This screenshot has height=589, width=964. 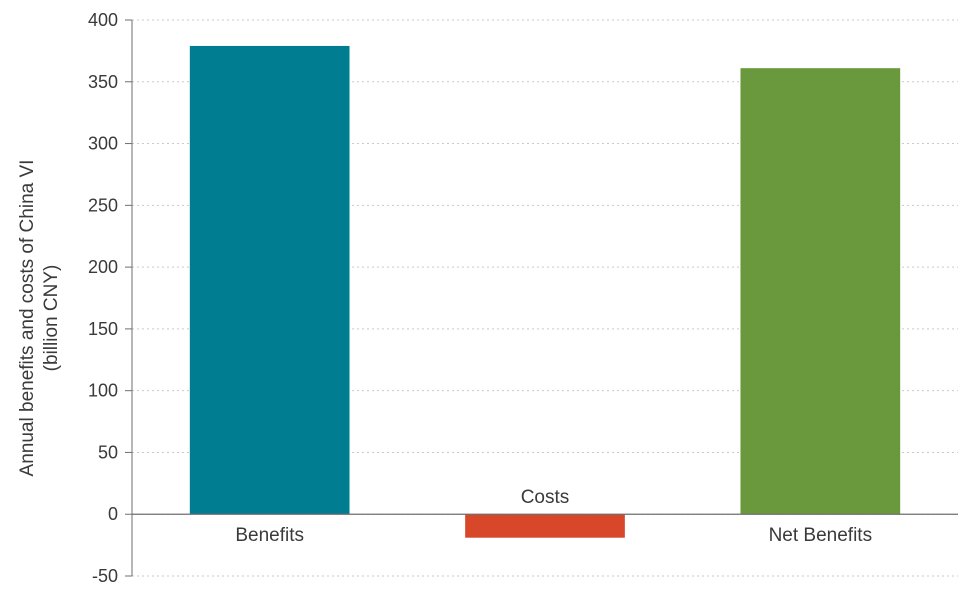 What do you see at coordinates (103, 144) in the screenshot?
I see `y-tick-label: 300` at bounding box center [103, 144].